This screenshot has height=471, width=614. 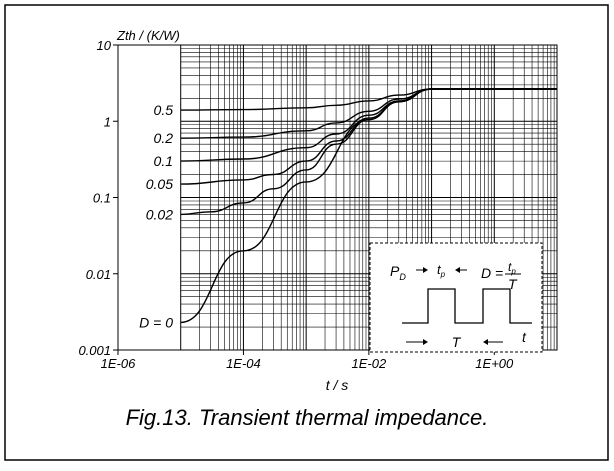 I want to click on inset-box, so click(x=456, y=297).